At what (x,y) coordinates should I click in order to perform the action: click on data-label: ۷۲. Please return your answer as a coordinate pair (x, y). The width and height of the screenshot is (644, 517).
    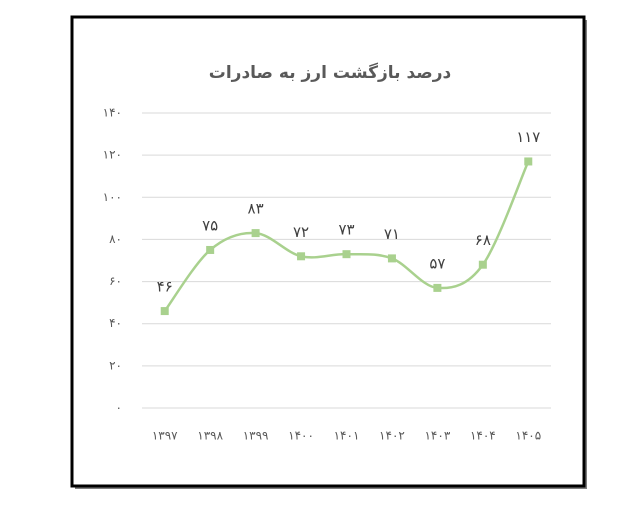
    Looking at the image, I should click on (301, 232).